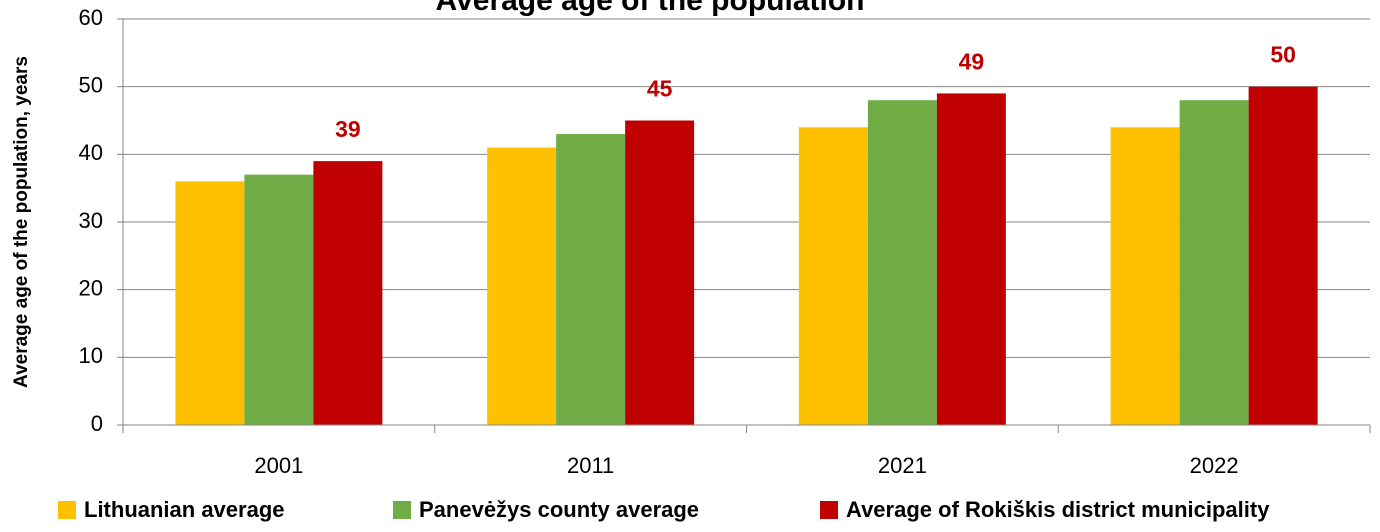  What do you see at coordinates (91, 220) in the screenshot?
I see `y-tick-label: 30` at bounding box center [91, 220].